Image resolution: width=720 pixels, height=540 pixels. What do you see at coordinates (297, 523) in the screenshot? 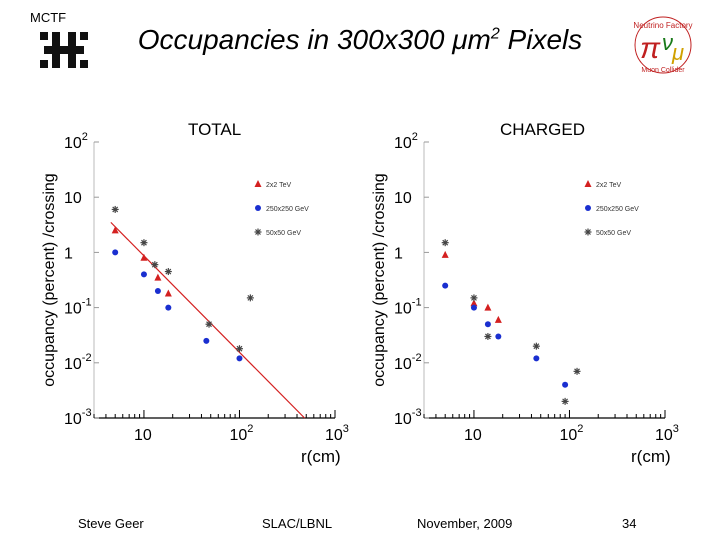
I see `footer-affiliation: SLAC/LBNL` at bounding box center [297, 523].